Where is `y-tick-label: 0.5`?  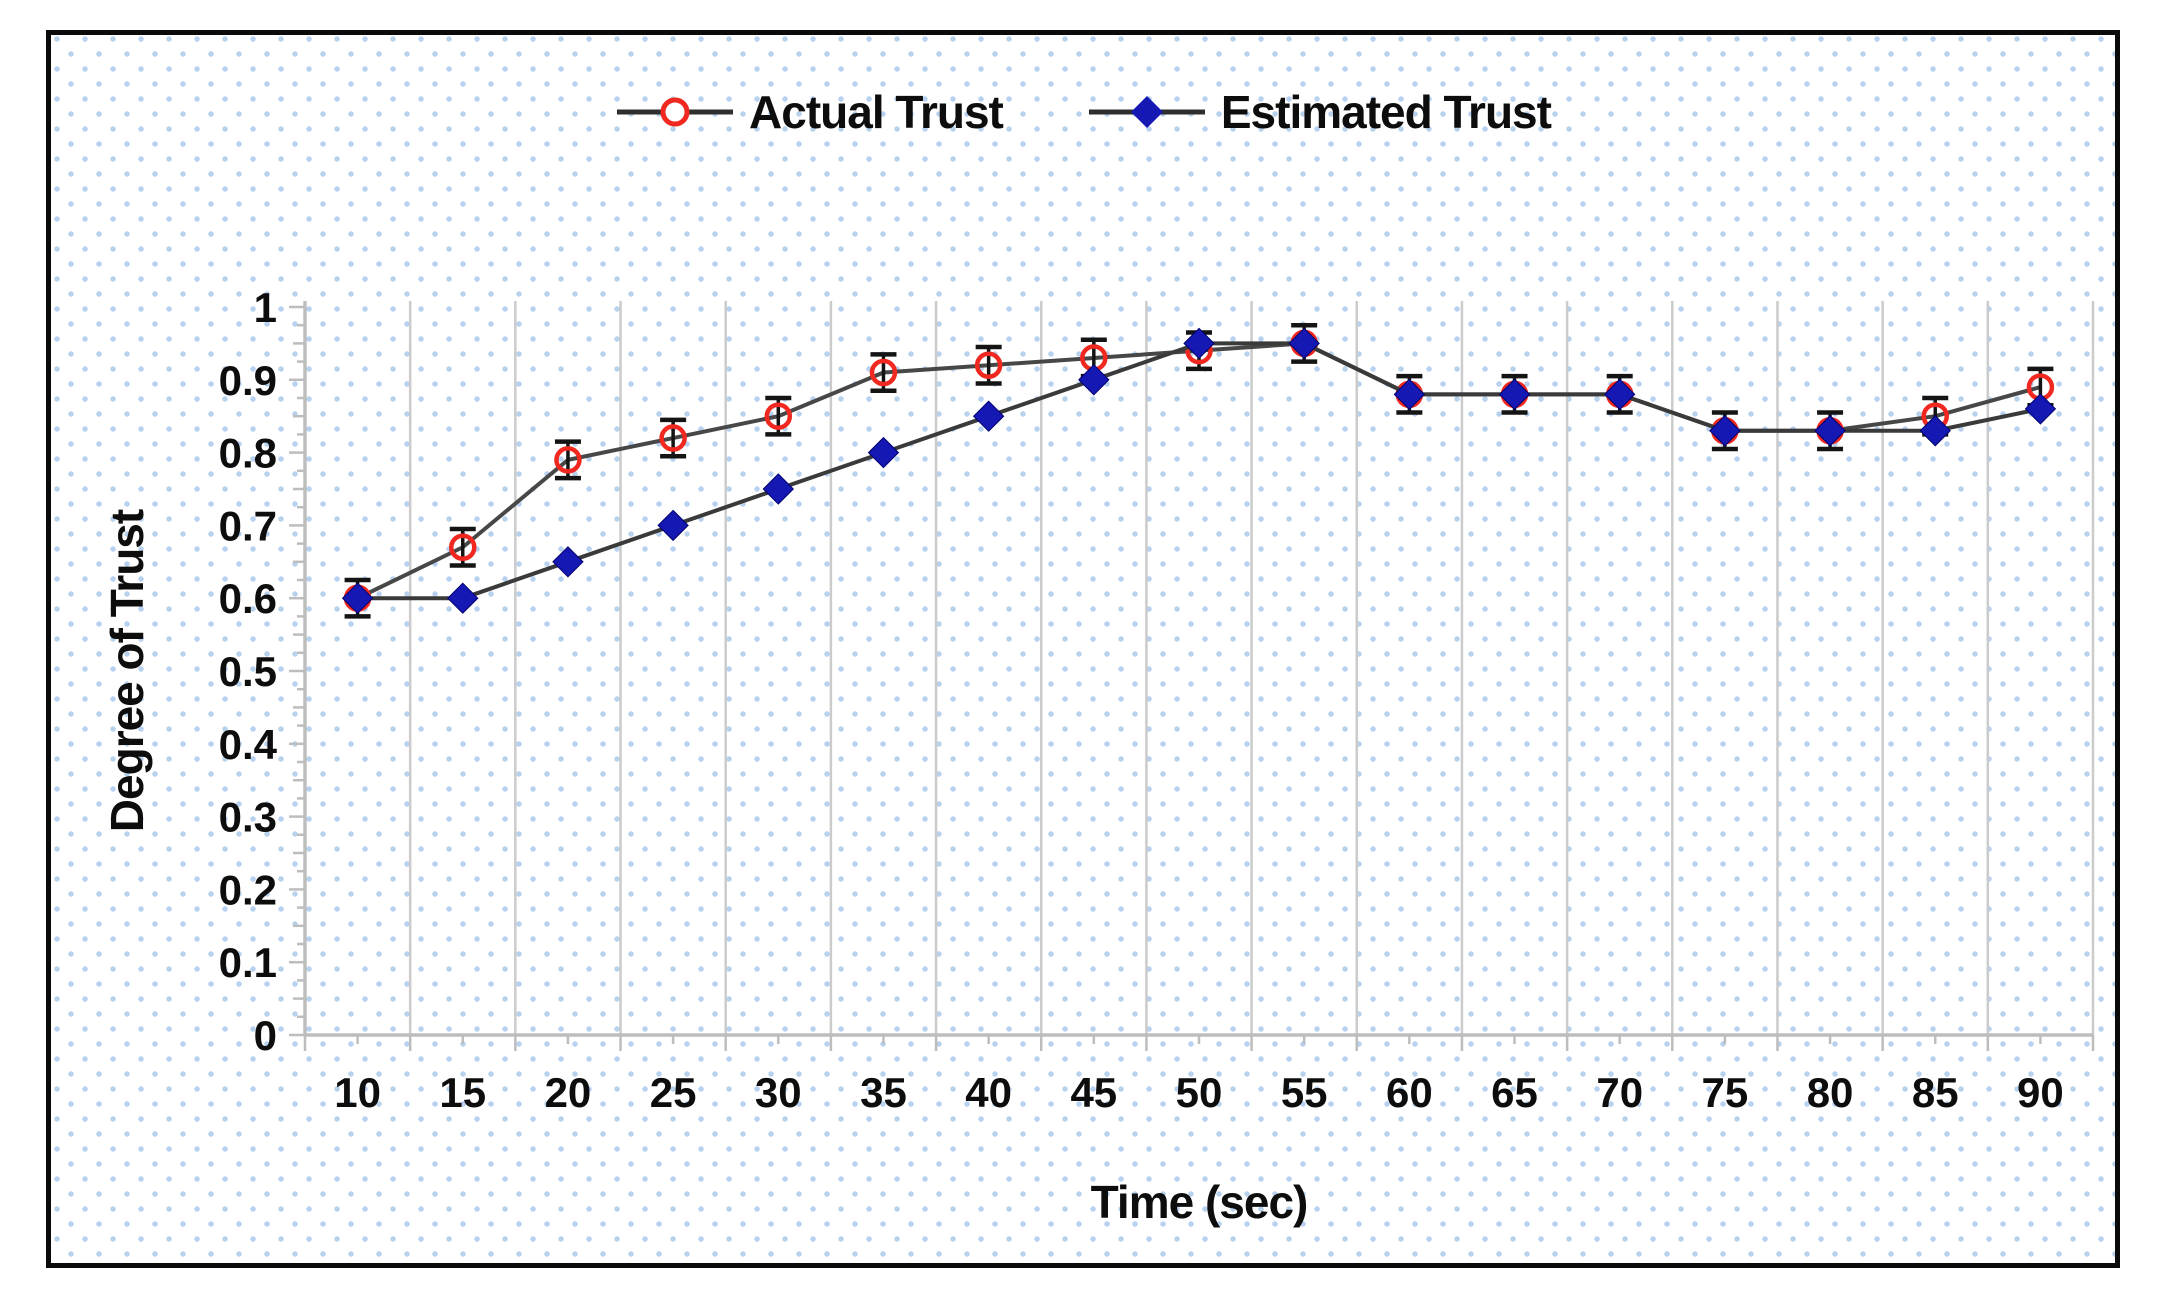
y-tick-label: 0.5 is located at coordinates (248, 671).